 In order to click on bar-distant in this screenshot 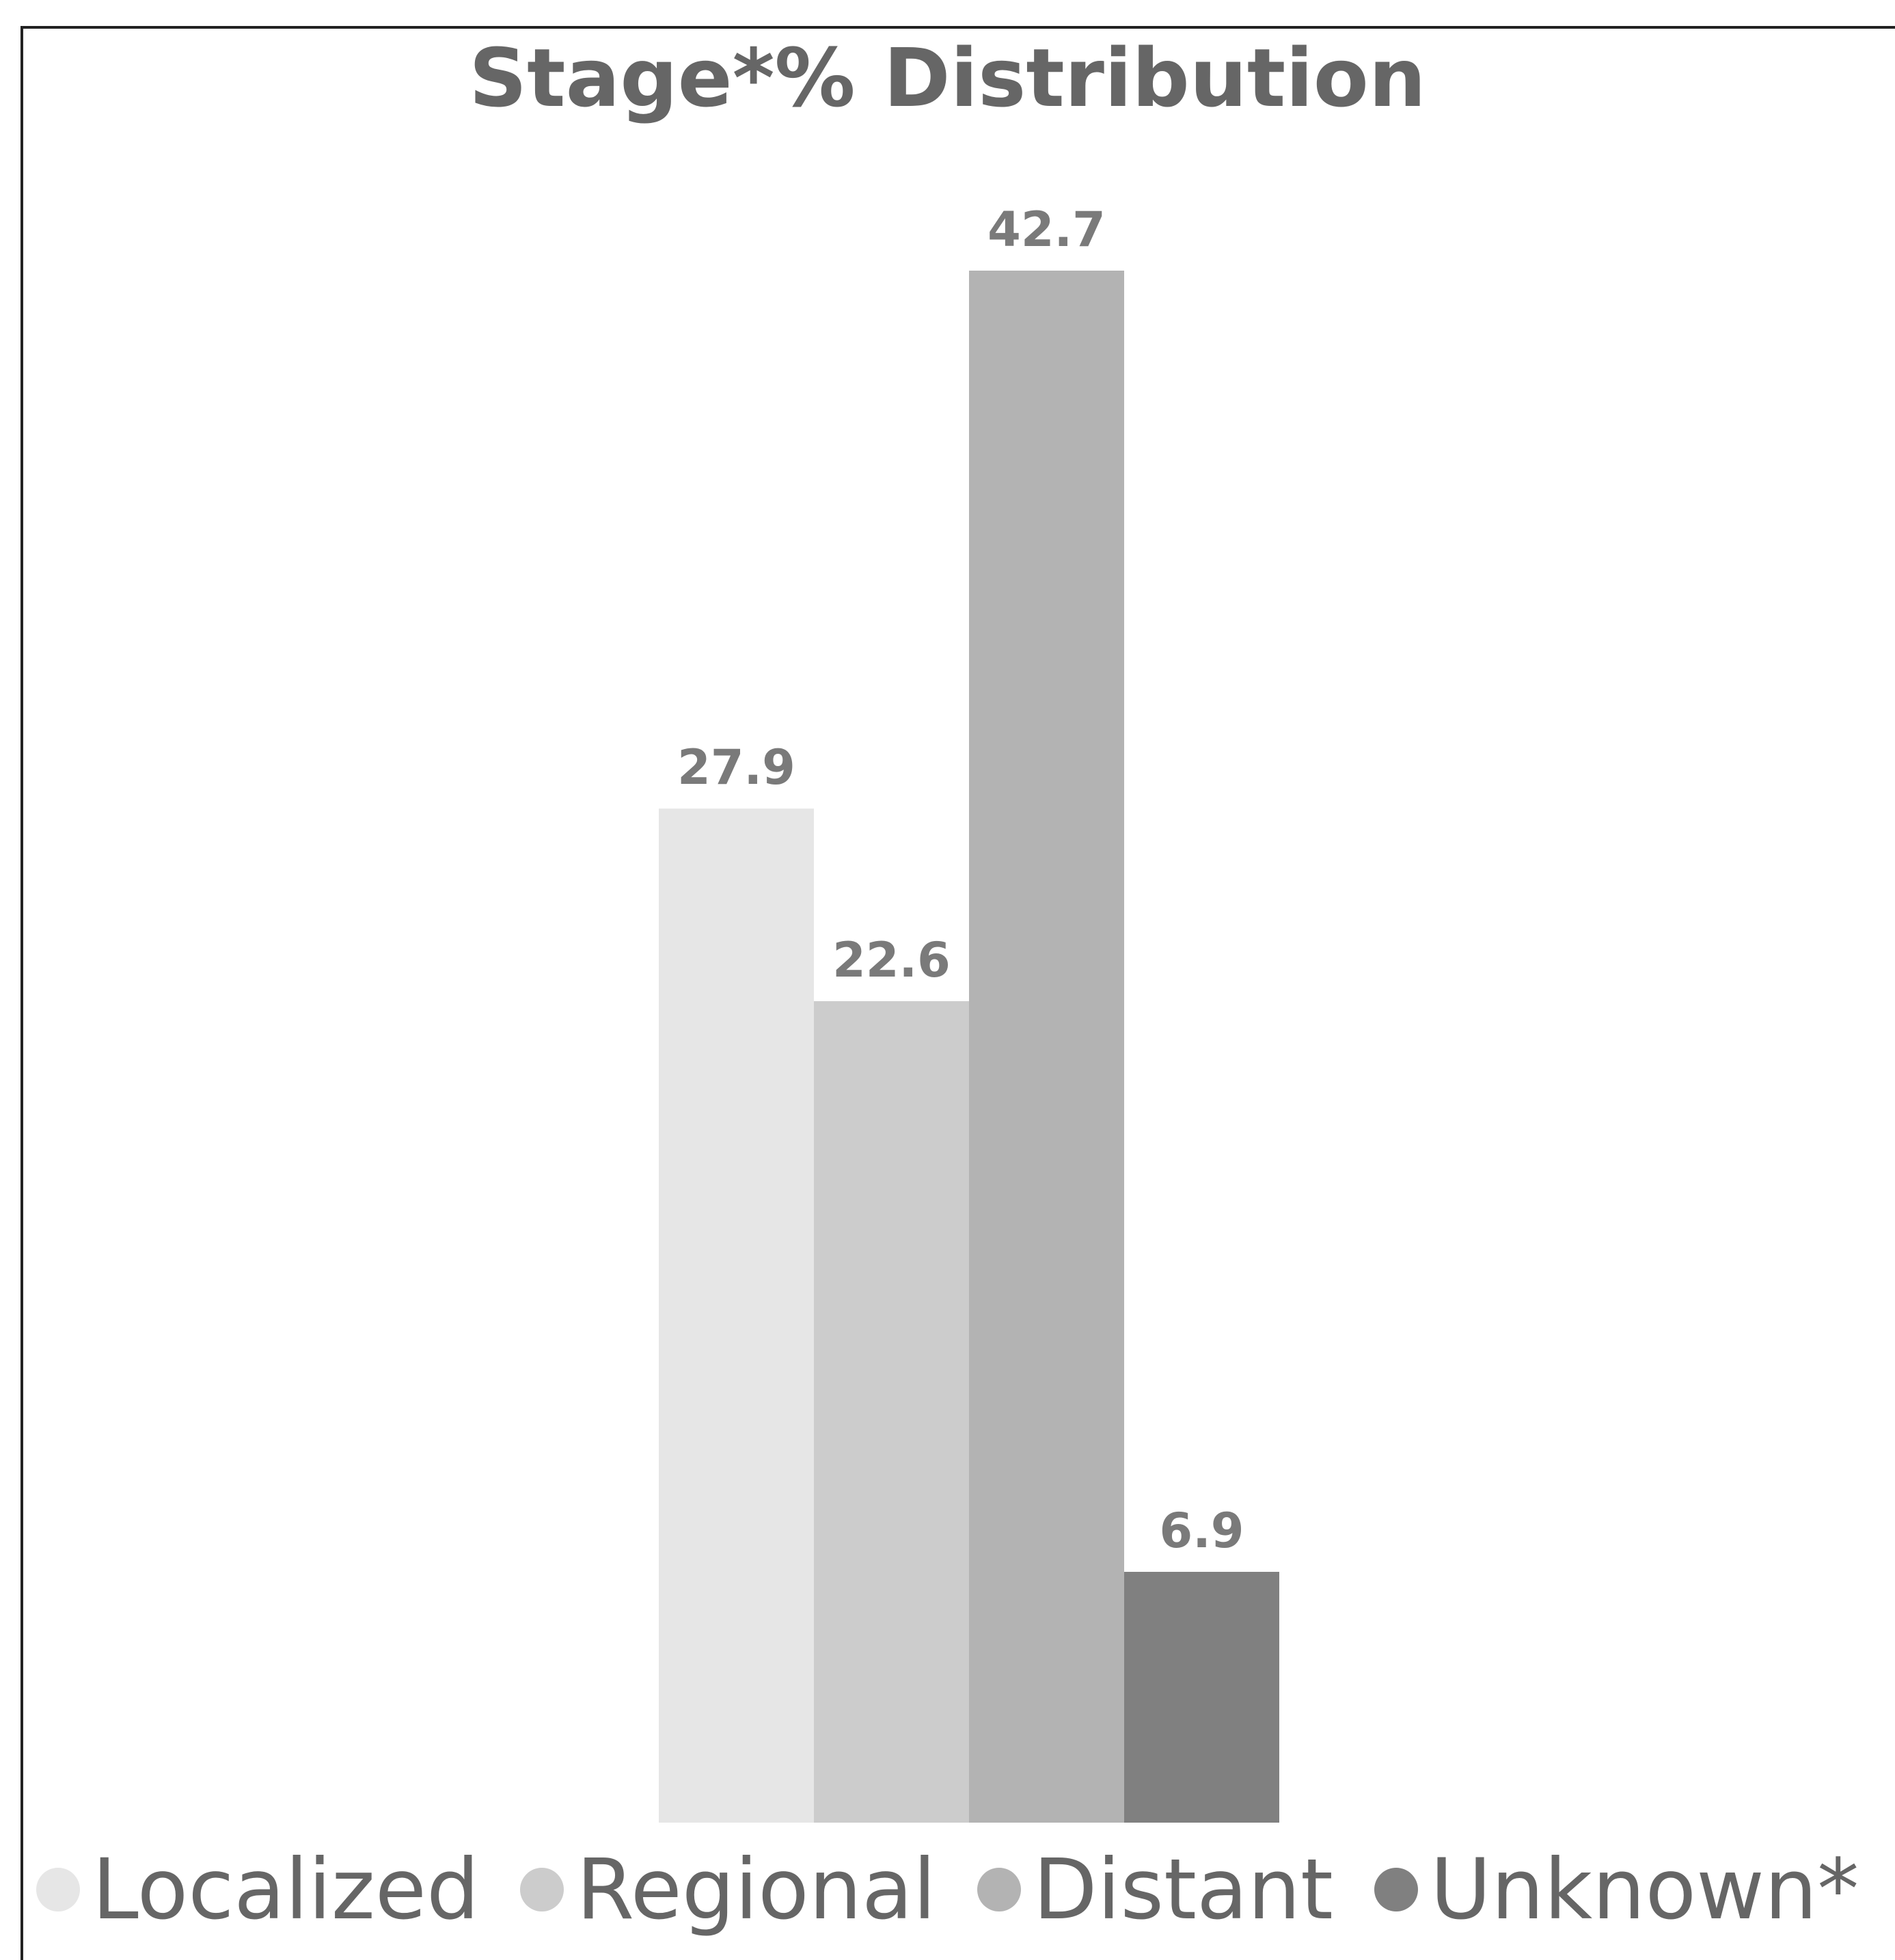, I will do `click(1046, 1047)`.